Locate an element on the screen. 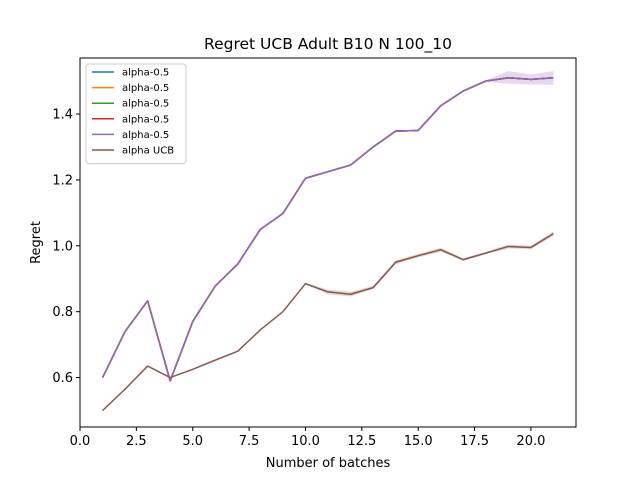 The image size is (640, 480). legend-label-5: alpha-0.5 is located at coordinates (145, 135).